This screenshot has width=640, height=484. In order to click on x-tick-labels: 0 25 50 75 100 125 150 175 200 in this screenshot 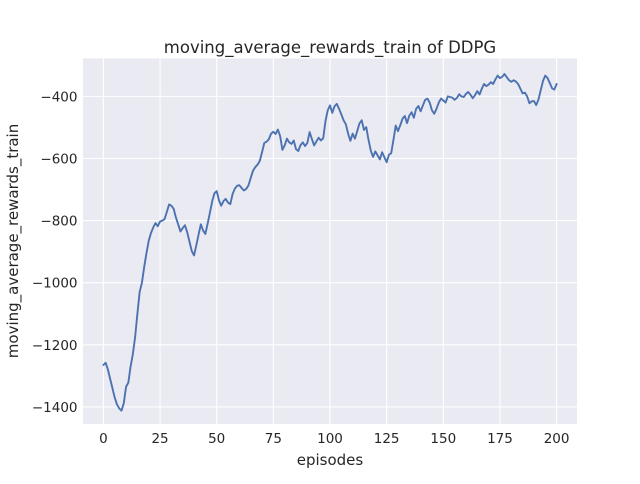, I will do `click(334, 439)`.